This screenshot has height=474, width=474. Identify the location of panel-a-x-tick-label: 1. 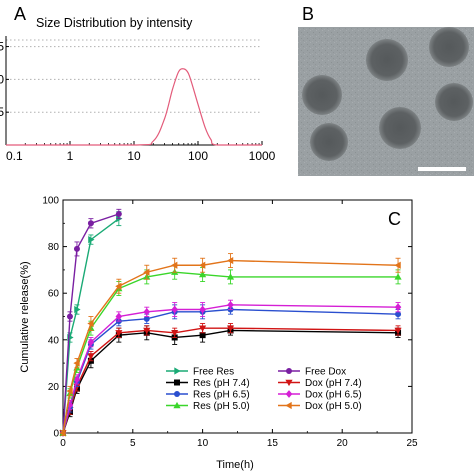
(70, 156).